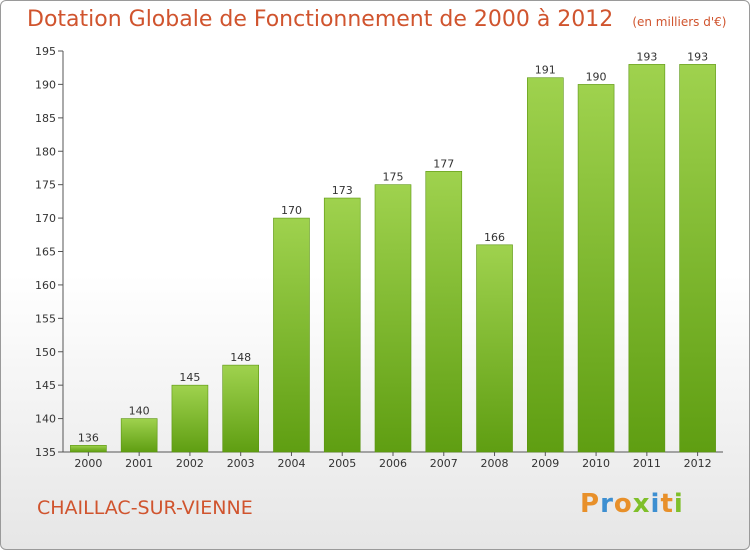 This screenshot has height=550, width=750. Describe the element at coordinates (45, 285) in the screenshot. I see `y-tick-label: 160` at that location.